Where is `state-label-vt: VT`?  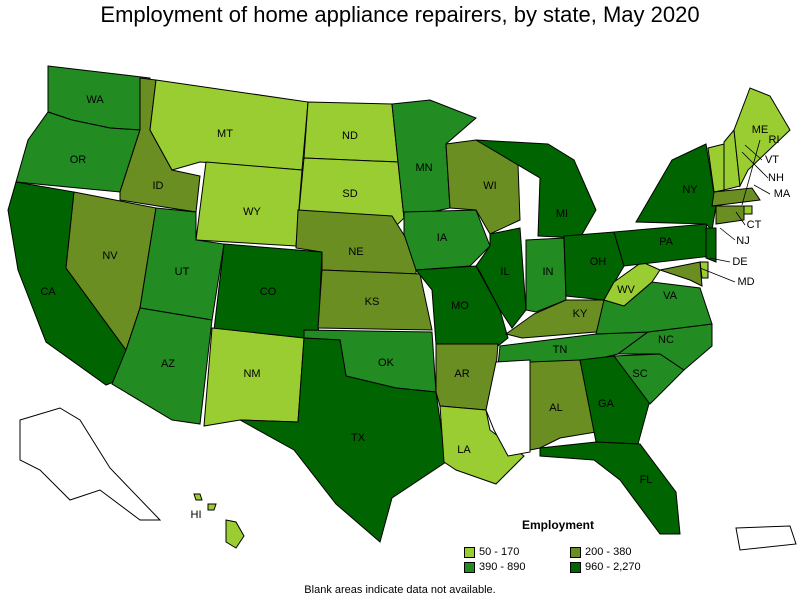
state-label-vt: VT is located at coordinates (772, 160).